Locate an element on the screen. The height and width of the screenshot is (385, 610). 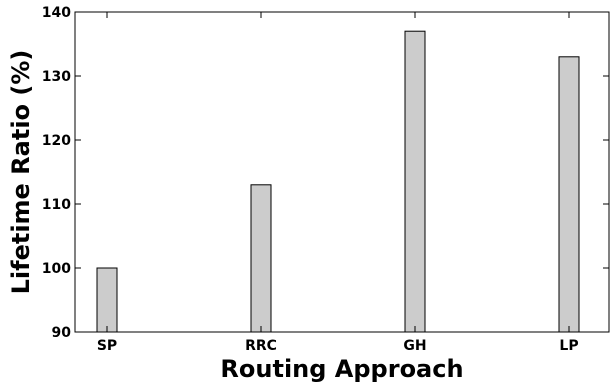
x-tick-label: LP is located at coordinates (568, 346).